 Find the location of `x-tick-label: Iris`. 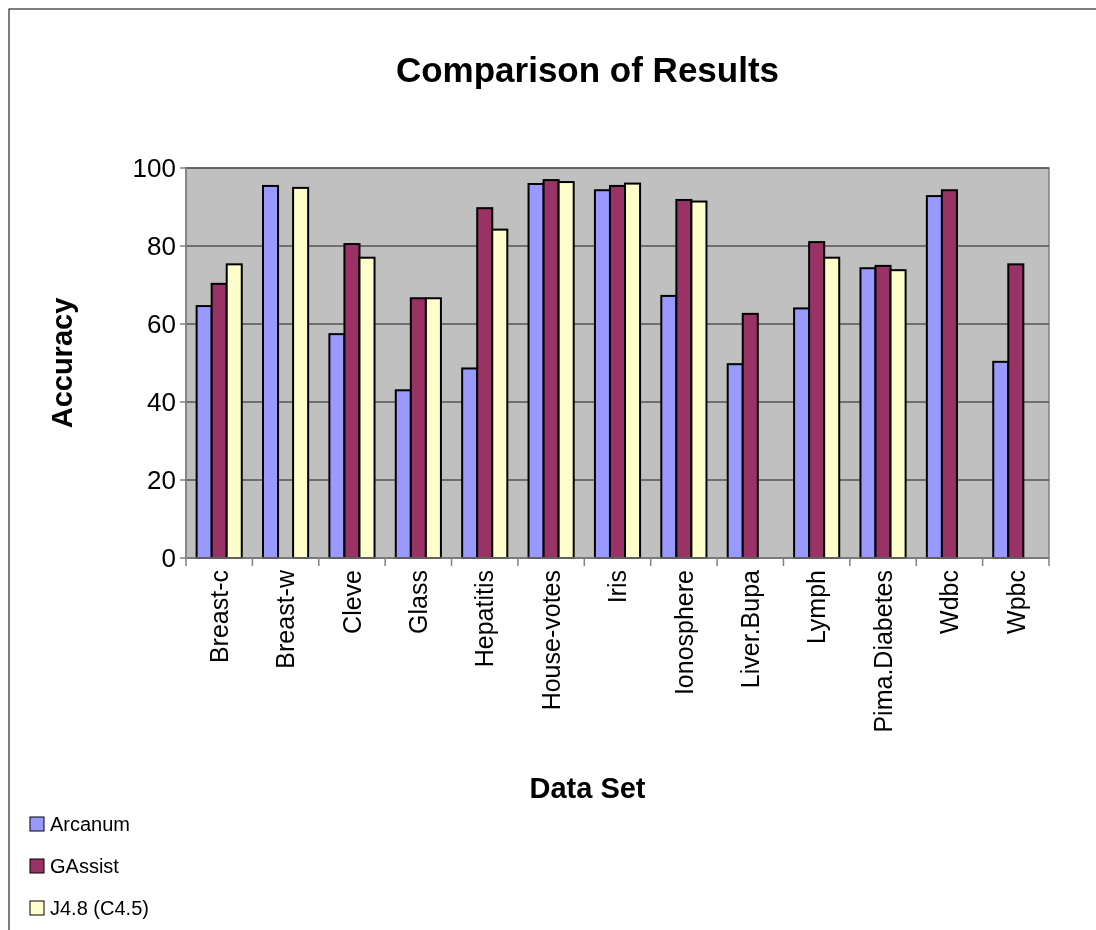

x-tick-label: Iris is located at coordinates (617, 587).